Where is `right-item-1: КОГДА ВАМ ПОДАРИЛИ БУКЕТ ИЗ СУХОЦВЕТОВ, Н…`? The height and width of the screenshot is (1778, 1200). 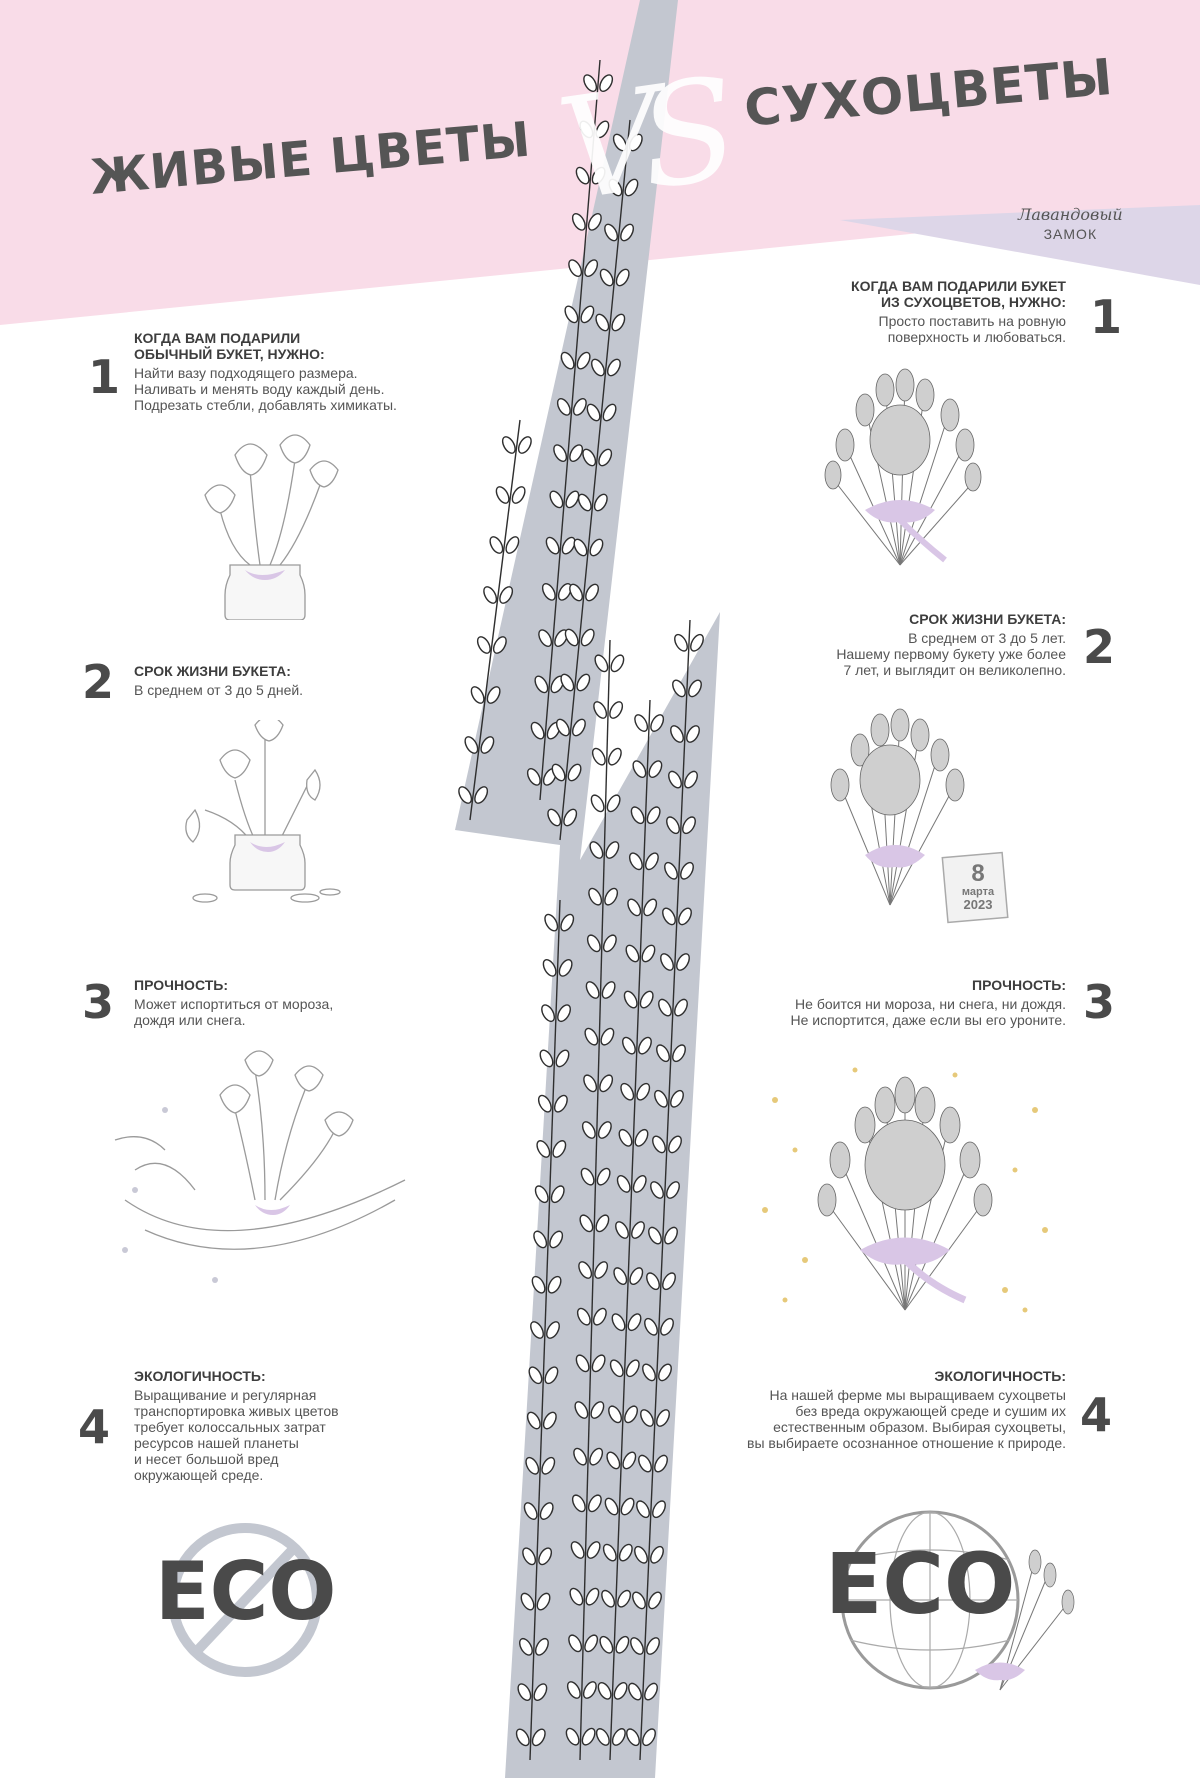 right-item-1: КОГДА ВАМ ПОДАРИЛИ БУКЕТ ИЗ СУХОЦВЕТОВ, Н… is located at coordinates (873, 311).